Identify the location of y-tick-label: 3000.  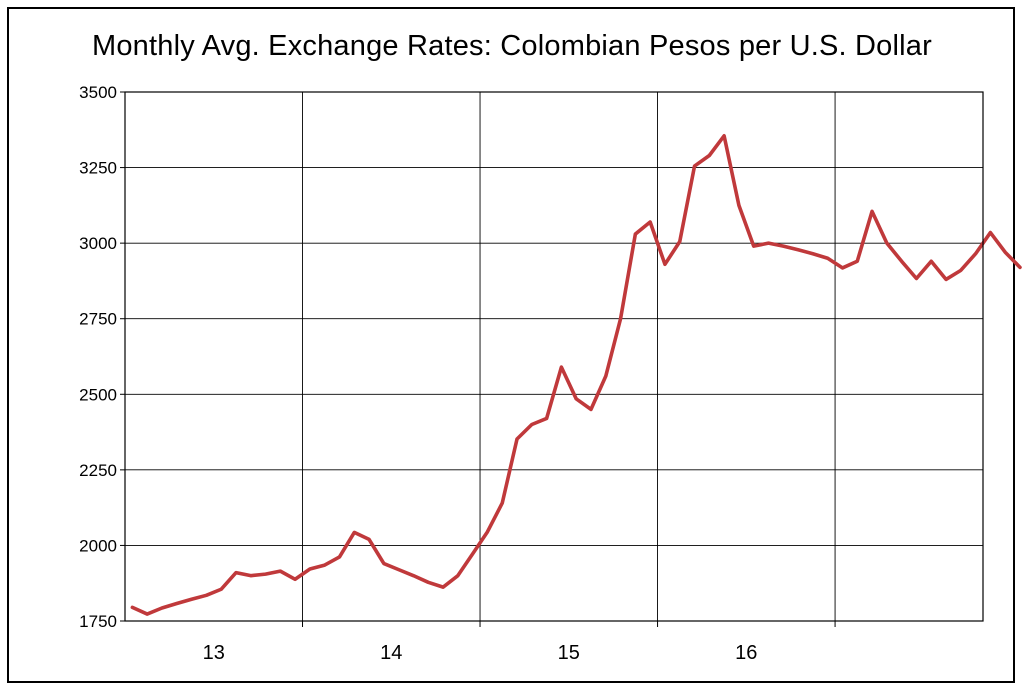
(98, 243).